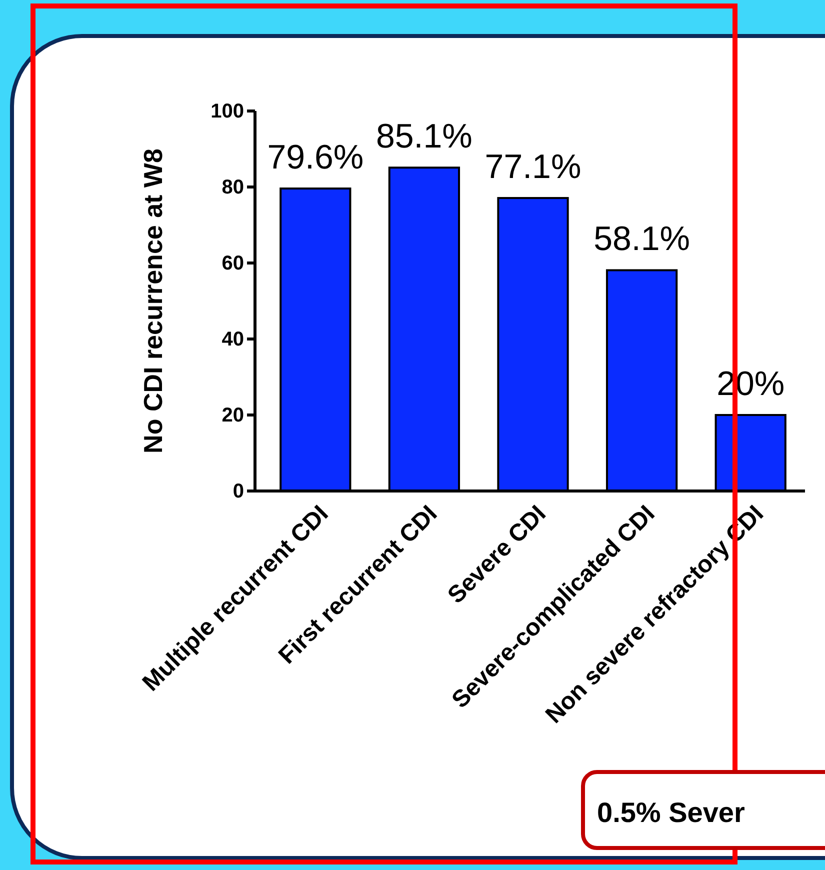  I want to click on data-label: 77.1%, so click(533, 167).